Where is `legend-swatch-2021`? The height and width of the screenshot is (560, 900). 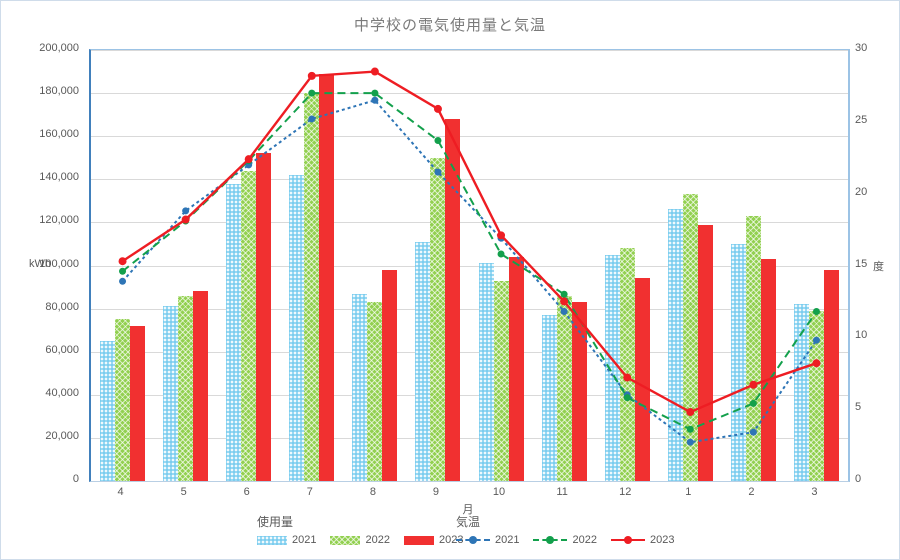
legend-swatch-2021 is located at coordinates (272, 540).